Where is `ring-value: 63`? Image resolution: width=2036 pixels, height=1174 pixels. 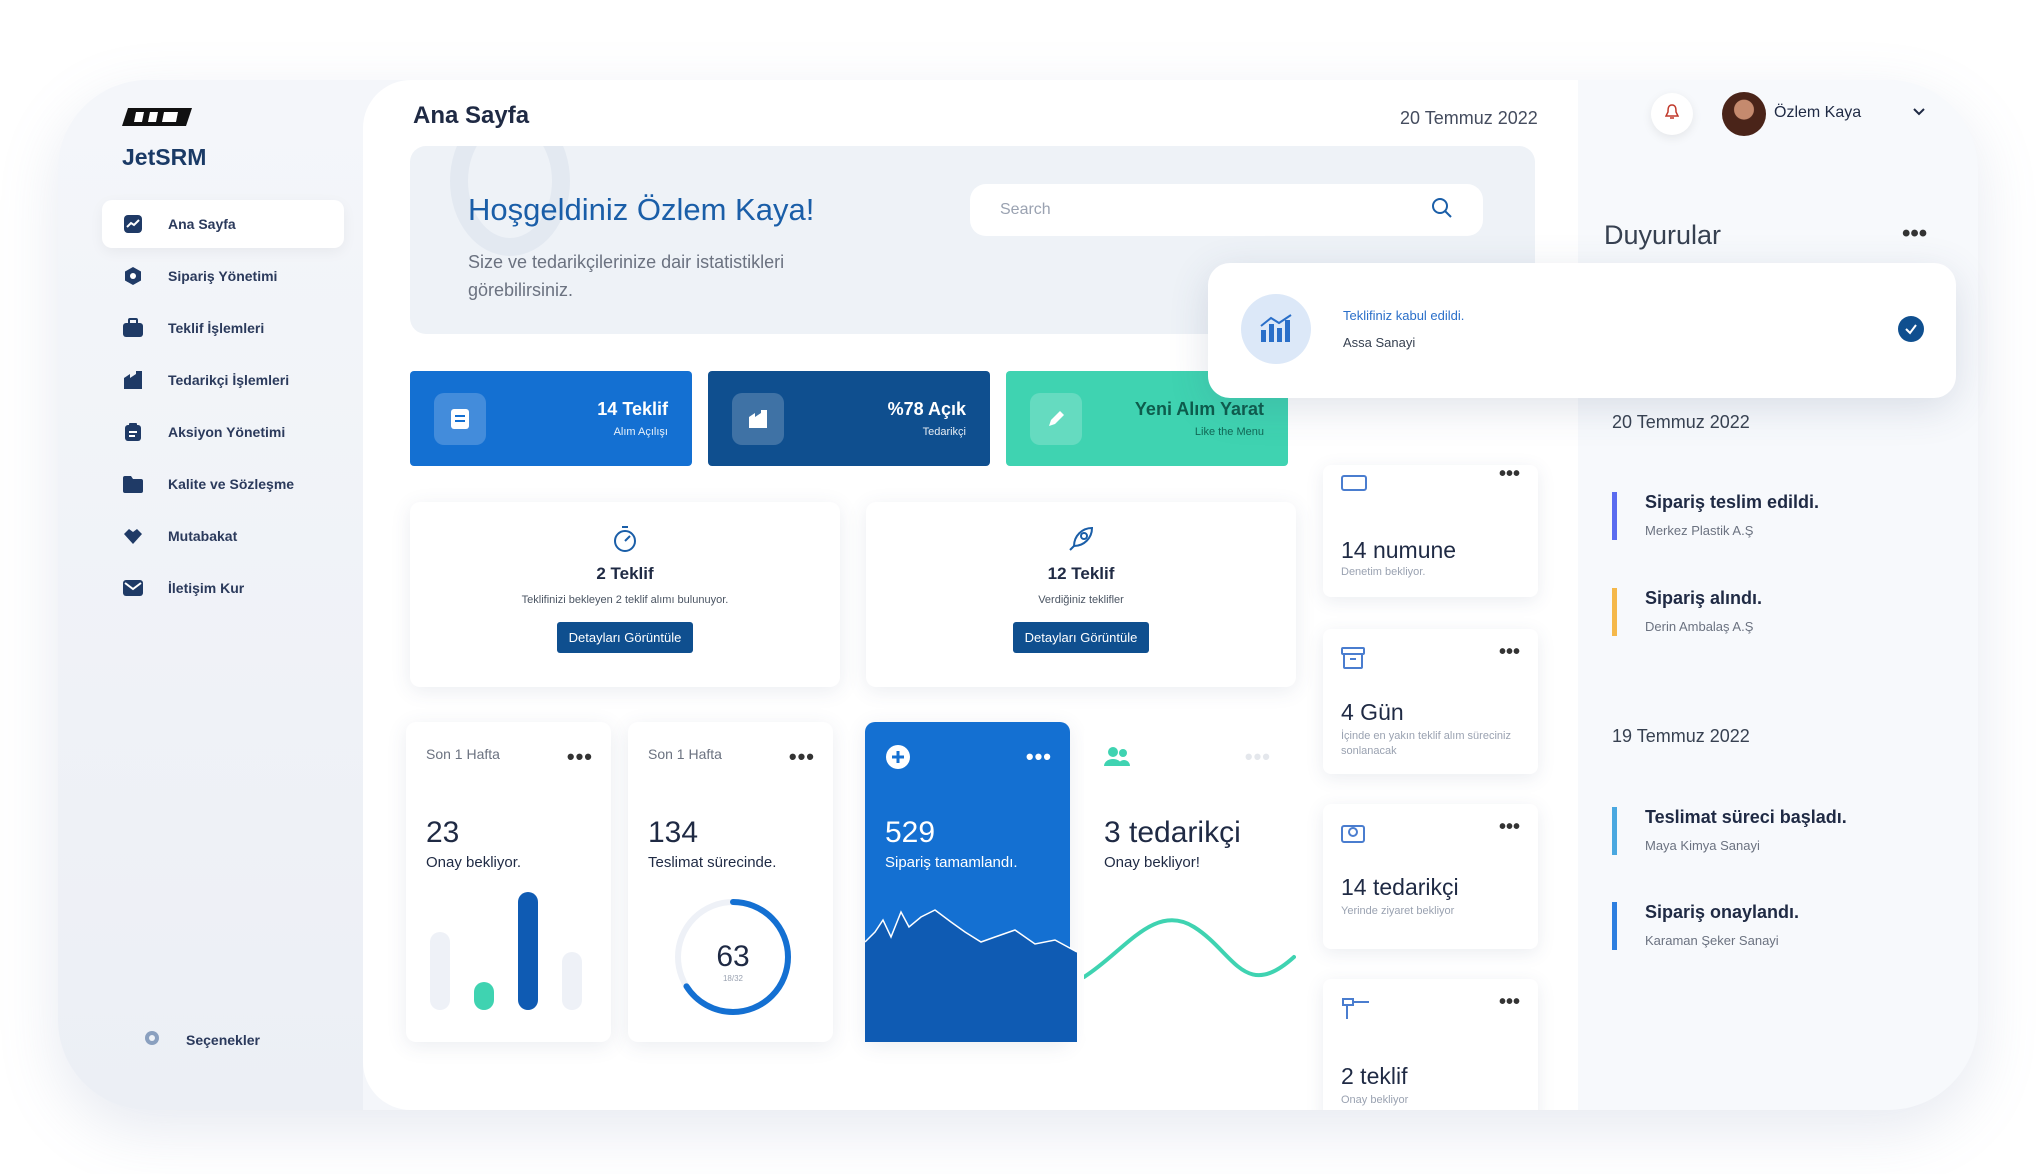
ring-value: 63 is located at coordinates (733, 956).